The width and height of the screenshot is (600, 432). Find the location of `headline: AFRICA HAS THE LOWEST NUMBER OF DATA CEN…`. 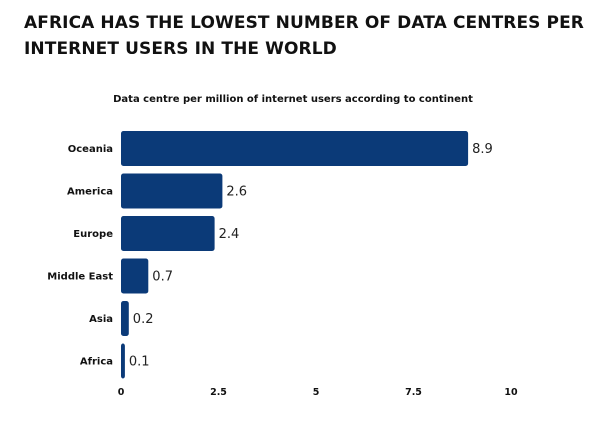

headline: AFRICA HAS THE LOWEST NUMBER OF DATA CEN… is located at coordinates (304, 36).